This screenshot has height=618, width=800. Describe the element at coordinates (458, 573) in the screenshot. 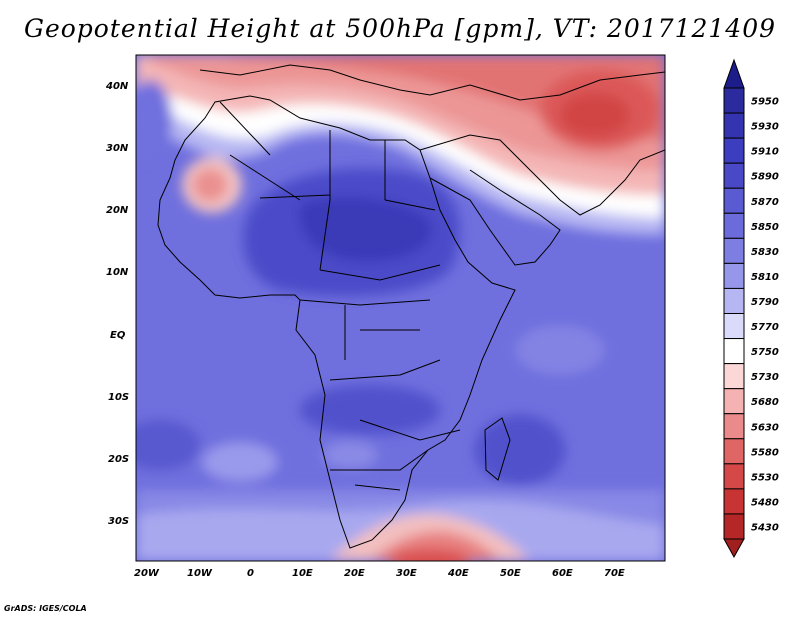

I see `lon-label: 40E` at that location.